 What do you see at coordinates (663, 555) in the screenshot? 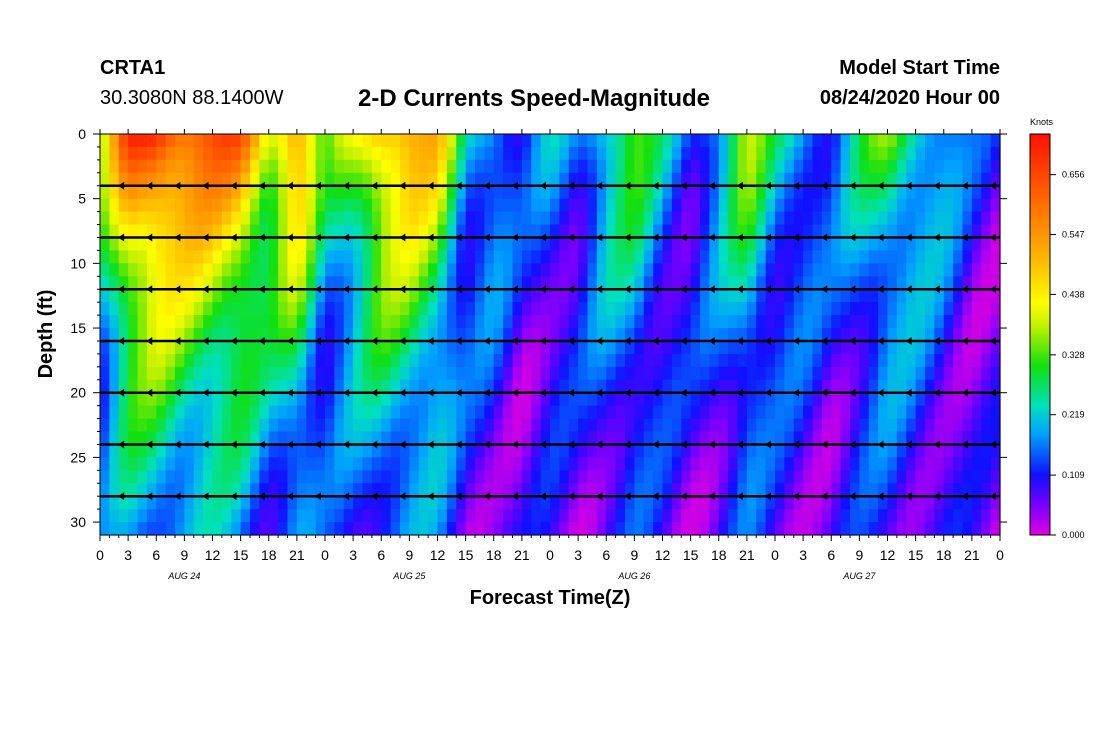
I see `x-tick-label: 12` at bounding box center [663, 555].